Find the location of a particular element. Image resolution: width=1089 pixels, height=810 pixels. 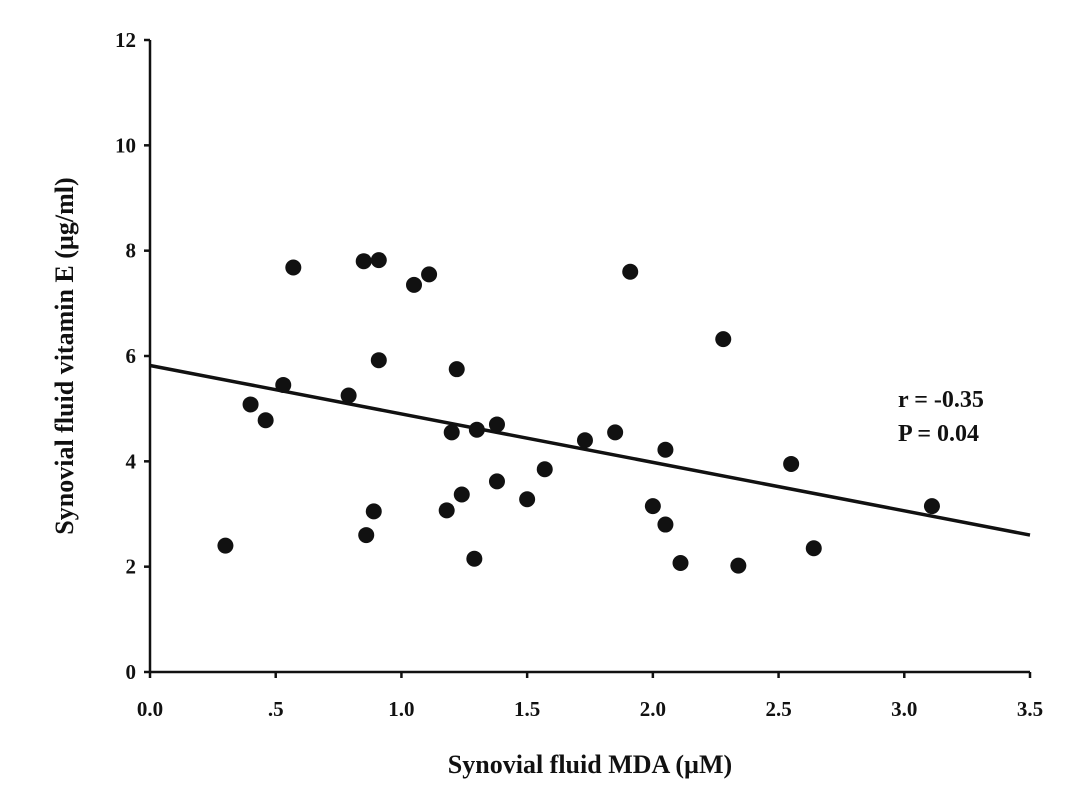

y-tick-label: 2 is located at coordinates (131, 567).